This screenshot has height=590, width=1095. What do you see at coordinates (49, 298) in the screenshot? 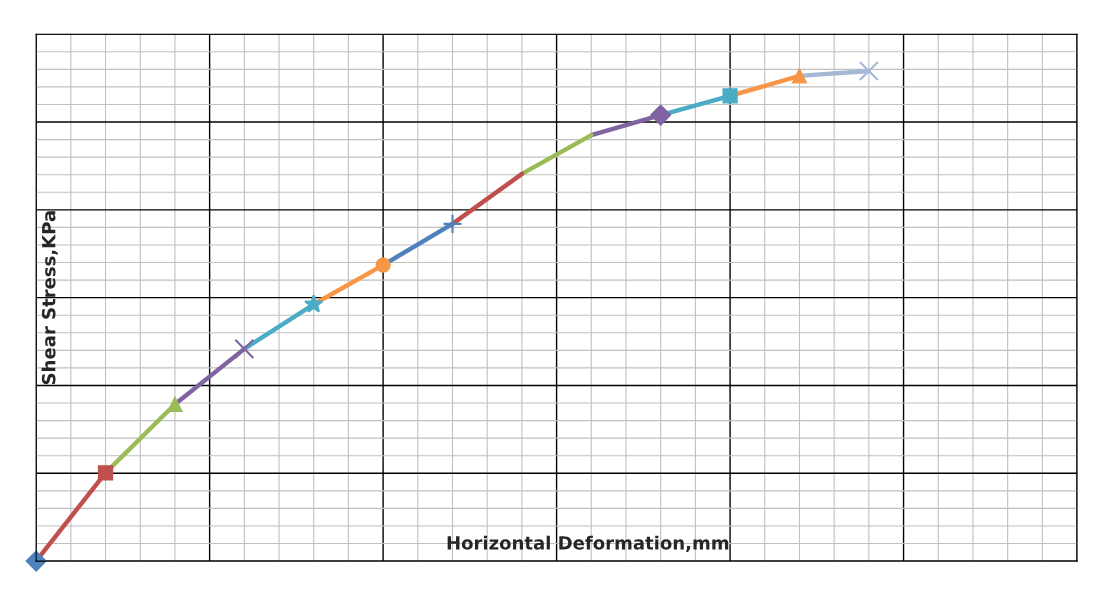
I see `y-axis-title: Shear Stress,KPa` at bounding box center [49, 298].